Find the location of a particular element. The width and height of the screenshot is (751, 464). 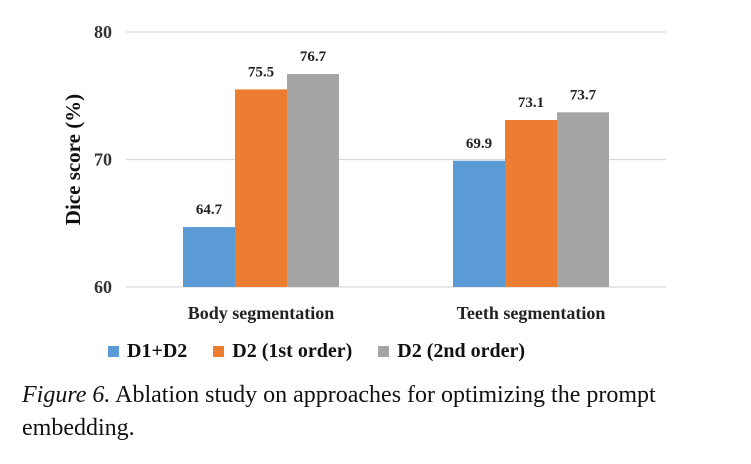

legend-label: D1+D2 is located at coordinates (157, 351).